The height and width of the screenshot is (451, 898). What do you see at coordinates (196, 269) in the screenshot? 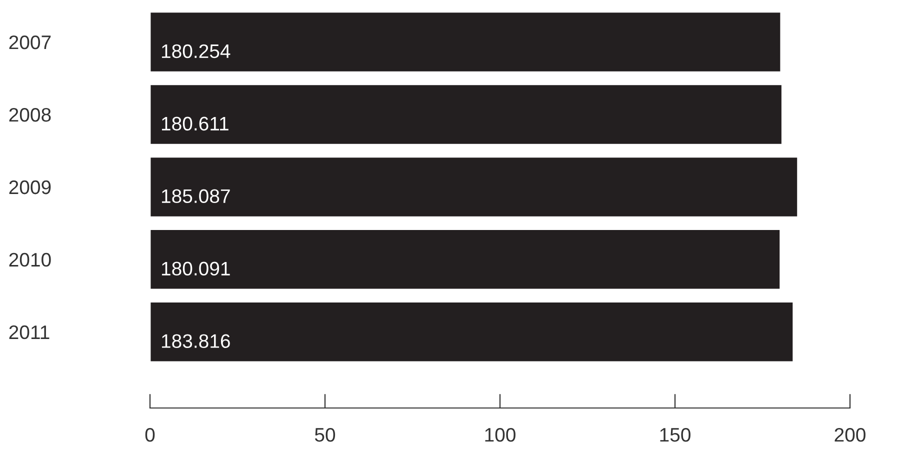
I see `data-label: 180.091` at bounding box center [196, 269].